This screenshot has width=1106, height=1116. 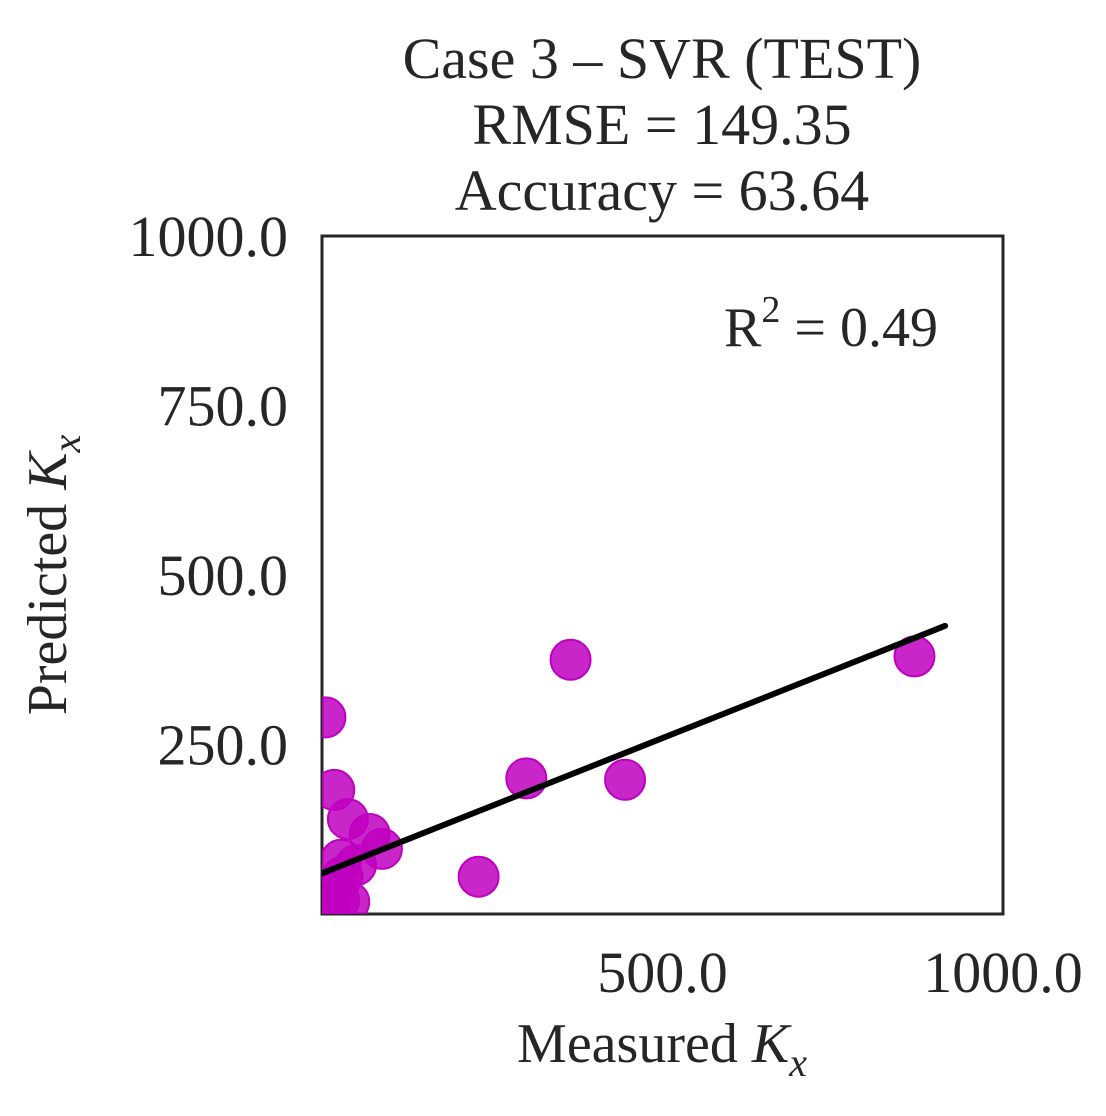 I want to click on r-squared-base: R, so click(x=743, y=328).